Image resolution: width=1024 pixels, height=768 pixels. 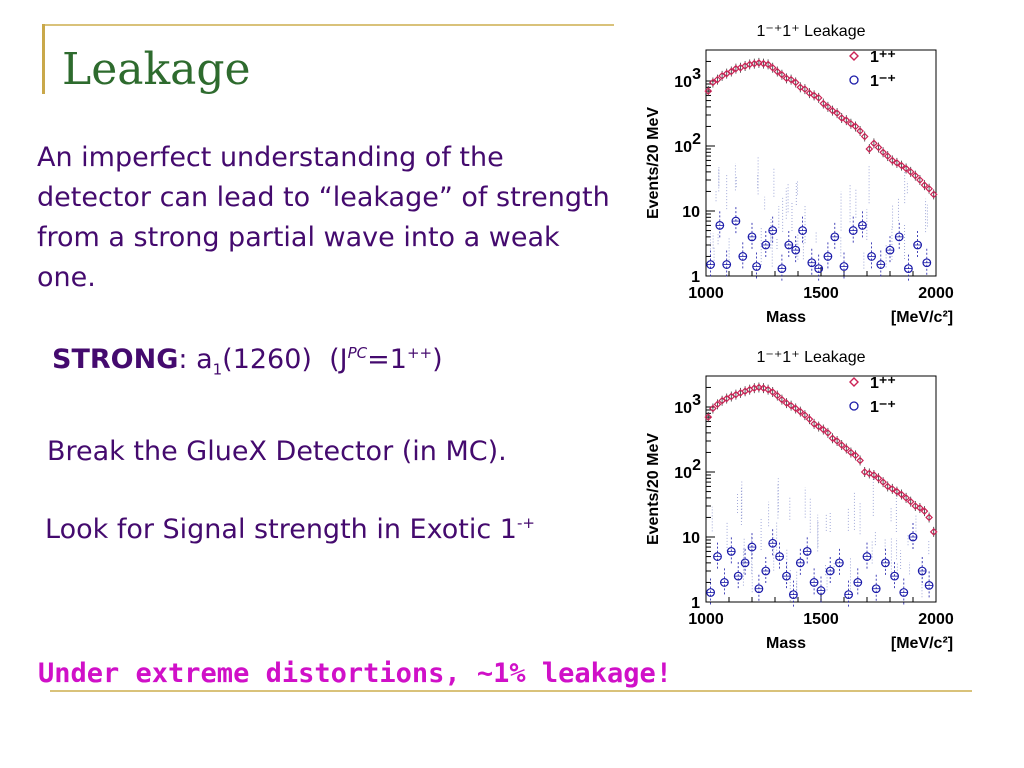 What do you see at coordinates (267, 359) in the screenshot?
I see `a1-mass: (1260)` at bounding box center [267, 359].